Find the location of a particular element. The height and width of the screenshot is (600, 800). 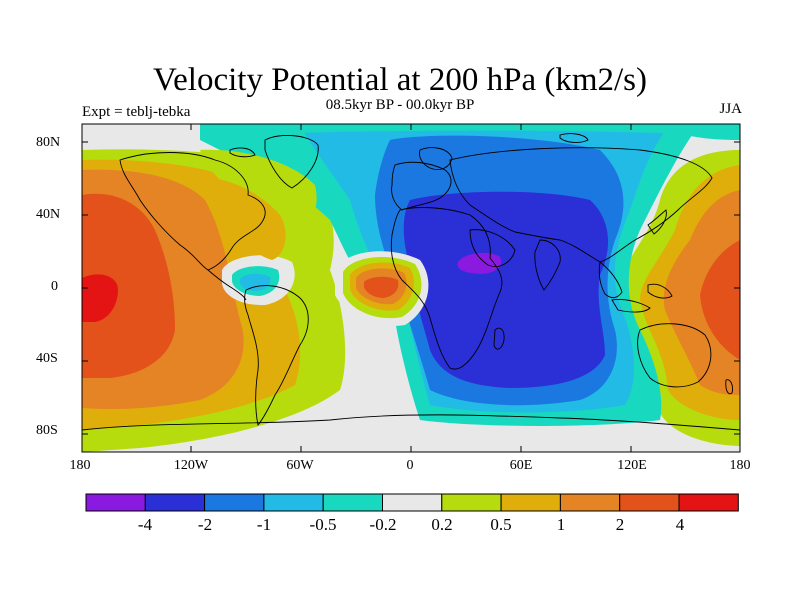

colorbar is located at coordinates (412, 502).